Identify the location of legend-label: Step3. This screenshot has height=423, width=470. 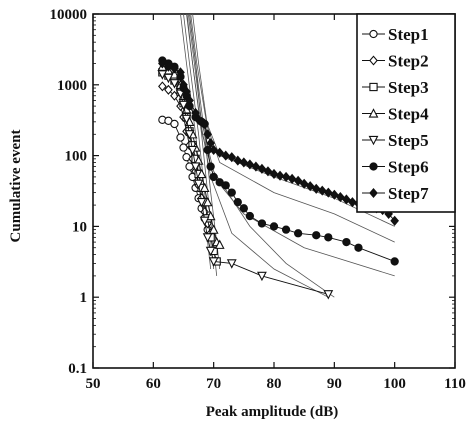
(408, 87).